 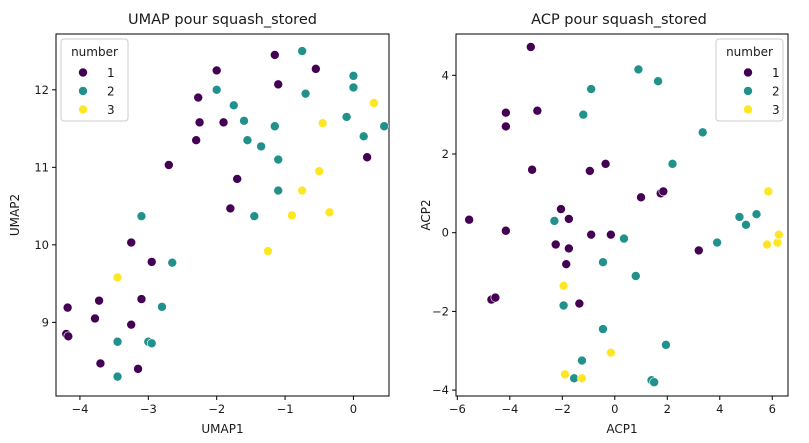 I want to click on acp-legend-label-2: 2, so click(x=776, y=92).